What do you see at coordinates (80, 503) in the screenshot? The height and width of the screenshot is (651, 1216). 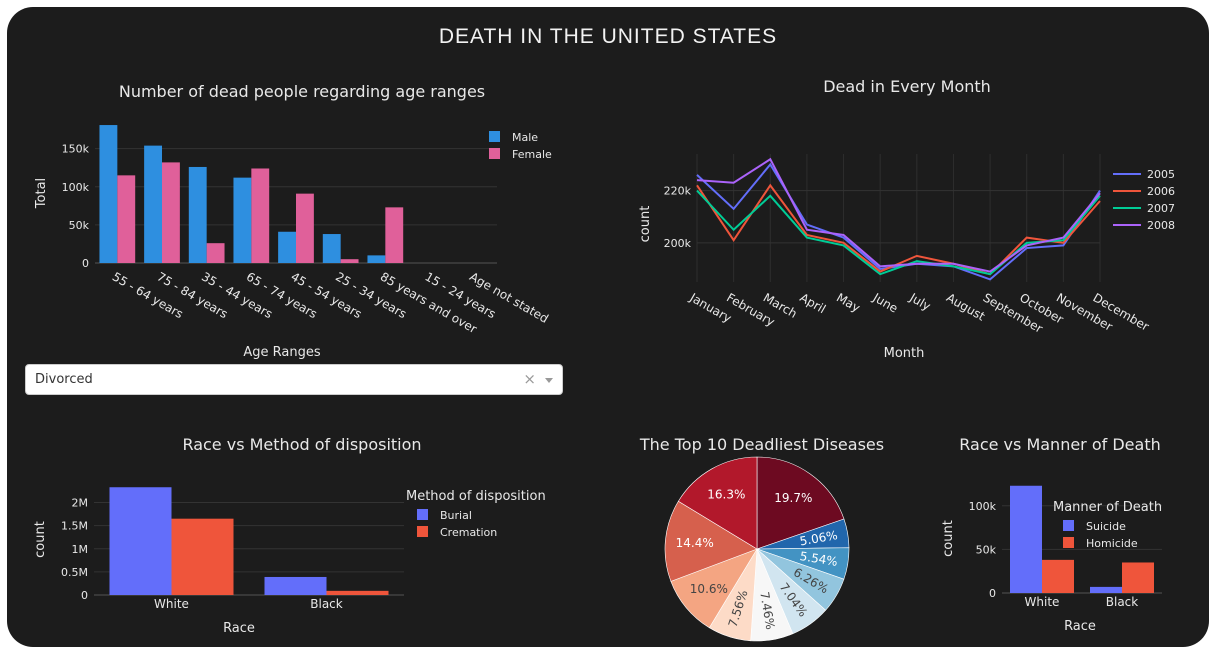 I see `y-tick-label: 2M` at bounding box center [80, 503].